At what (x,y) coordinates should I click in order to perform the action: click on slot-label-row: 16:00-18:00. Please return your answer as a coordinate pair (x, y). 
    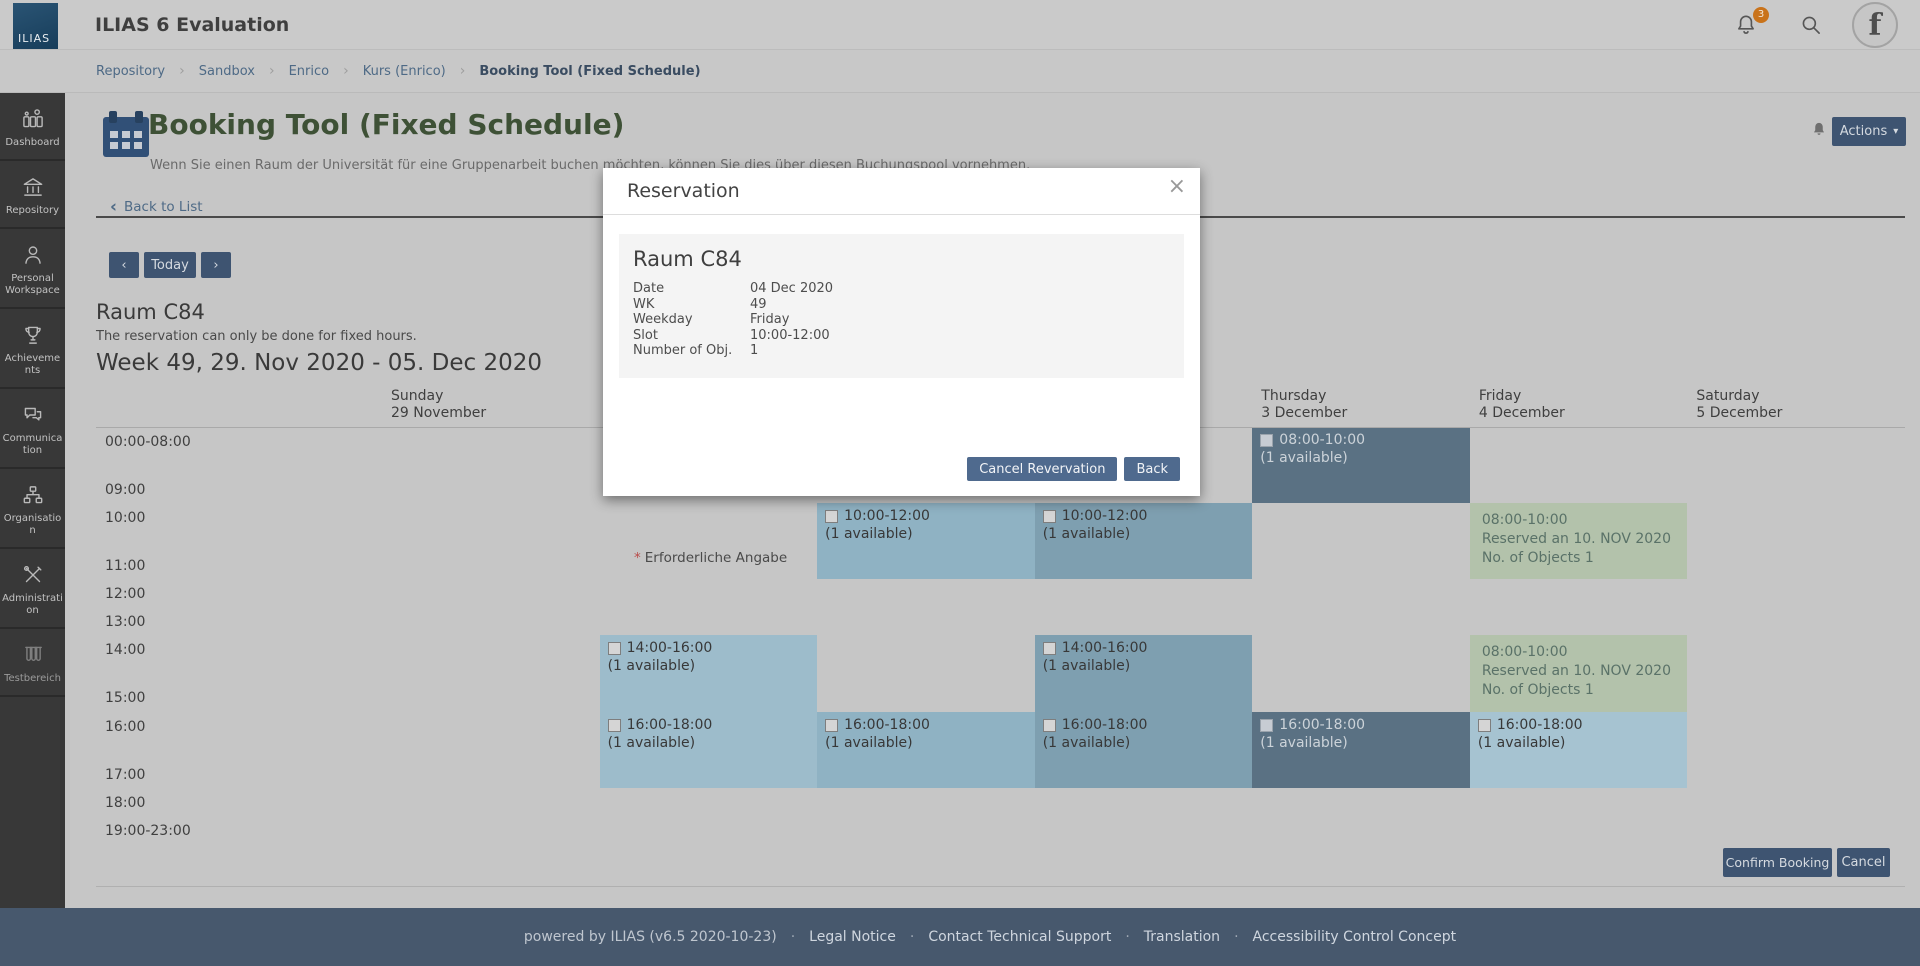
    Looking at the image, I should click on (1578, 725).